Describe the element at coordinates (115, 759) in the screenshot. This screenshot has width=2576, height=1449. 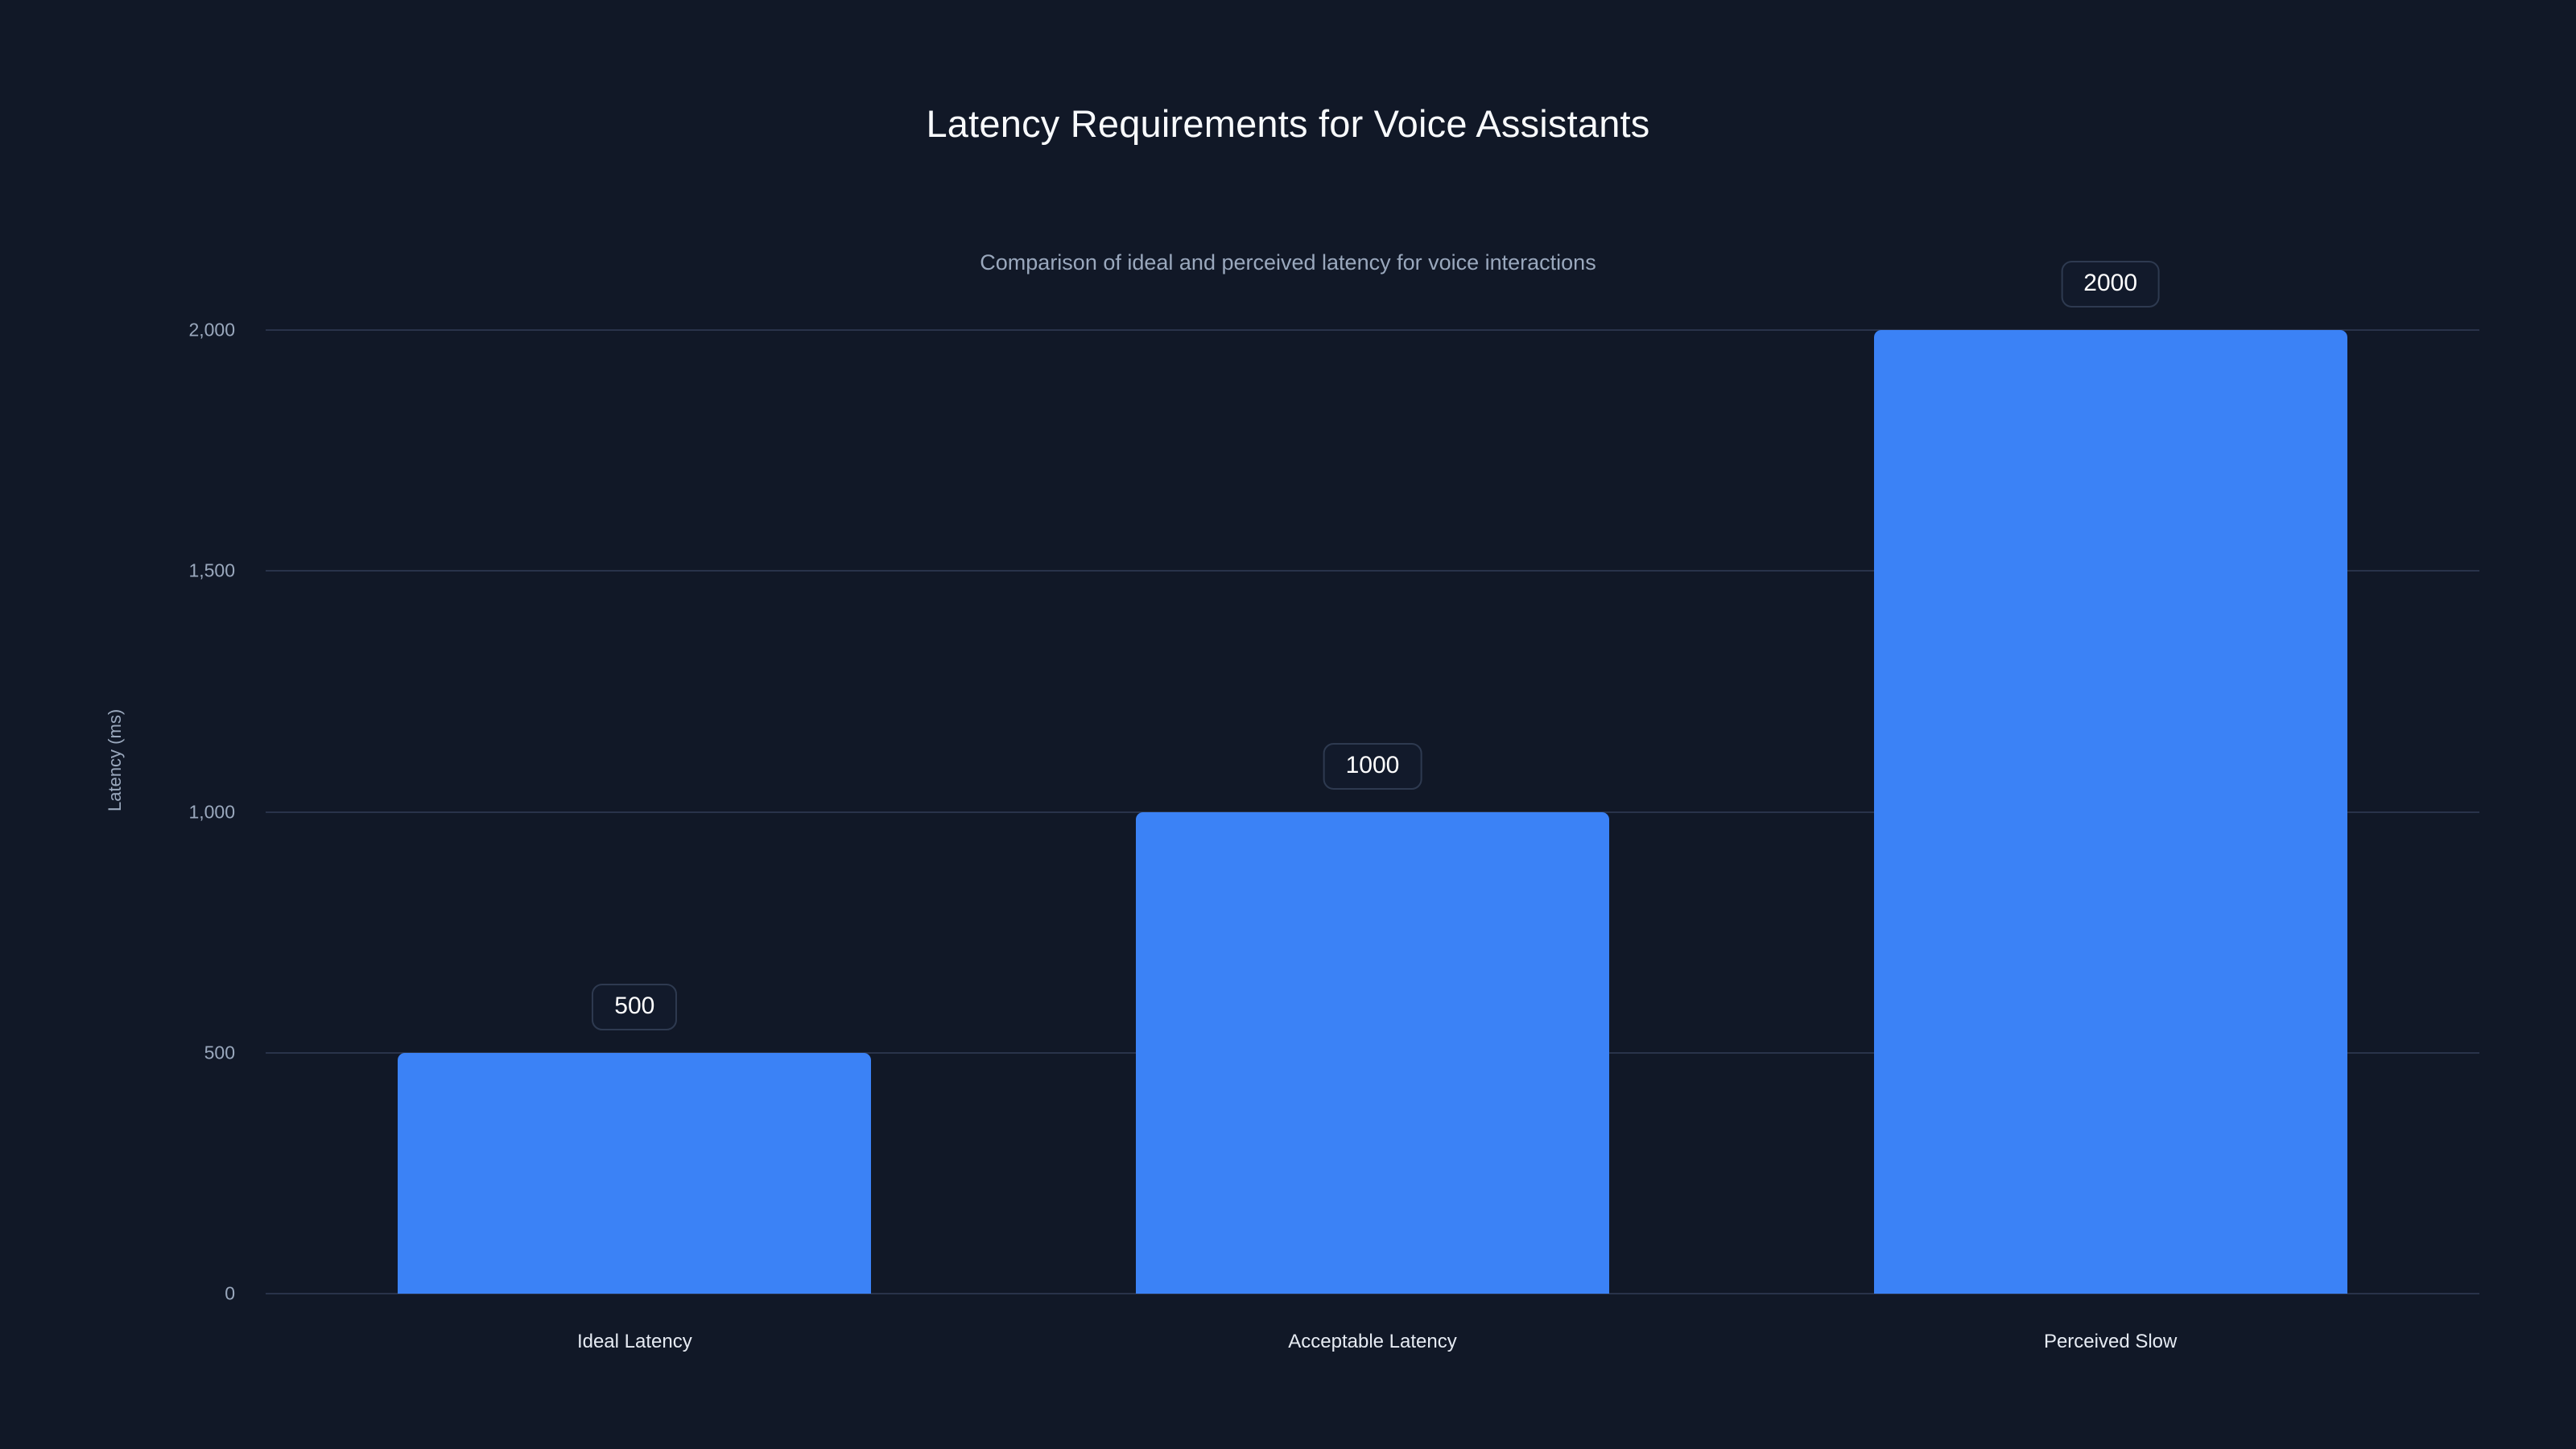
I see `y-axis-title: Latency (ms)` at that location.